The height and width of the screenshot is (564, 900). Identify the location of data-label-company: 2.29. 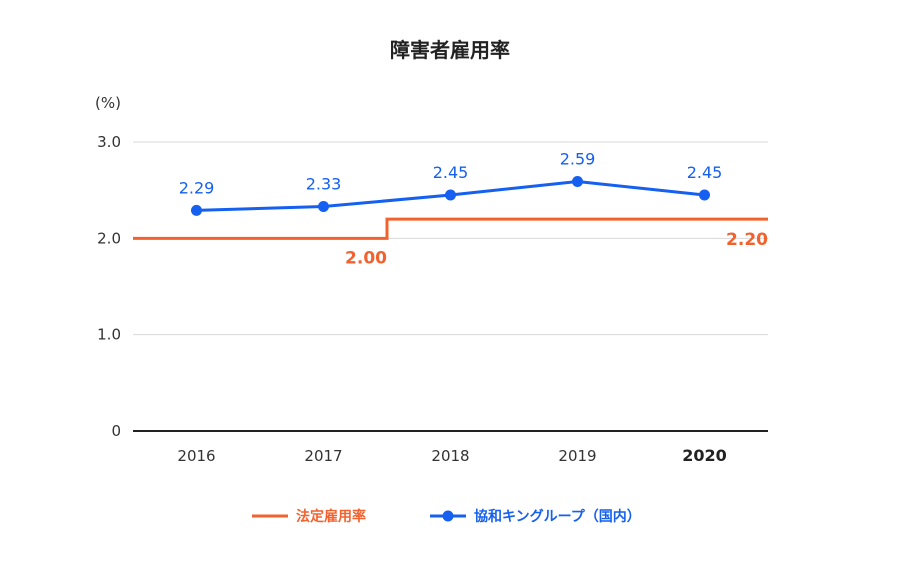
(197, 187).